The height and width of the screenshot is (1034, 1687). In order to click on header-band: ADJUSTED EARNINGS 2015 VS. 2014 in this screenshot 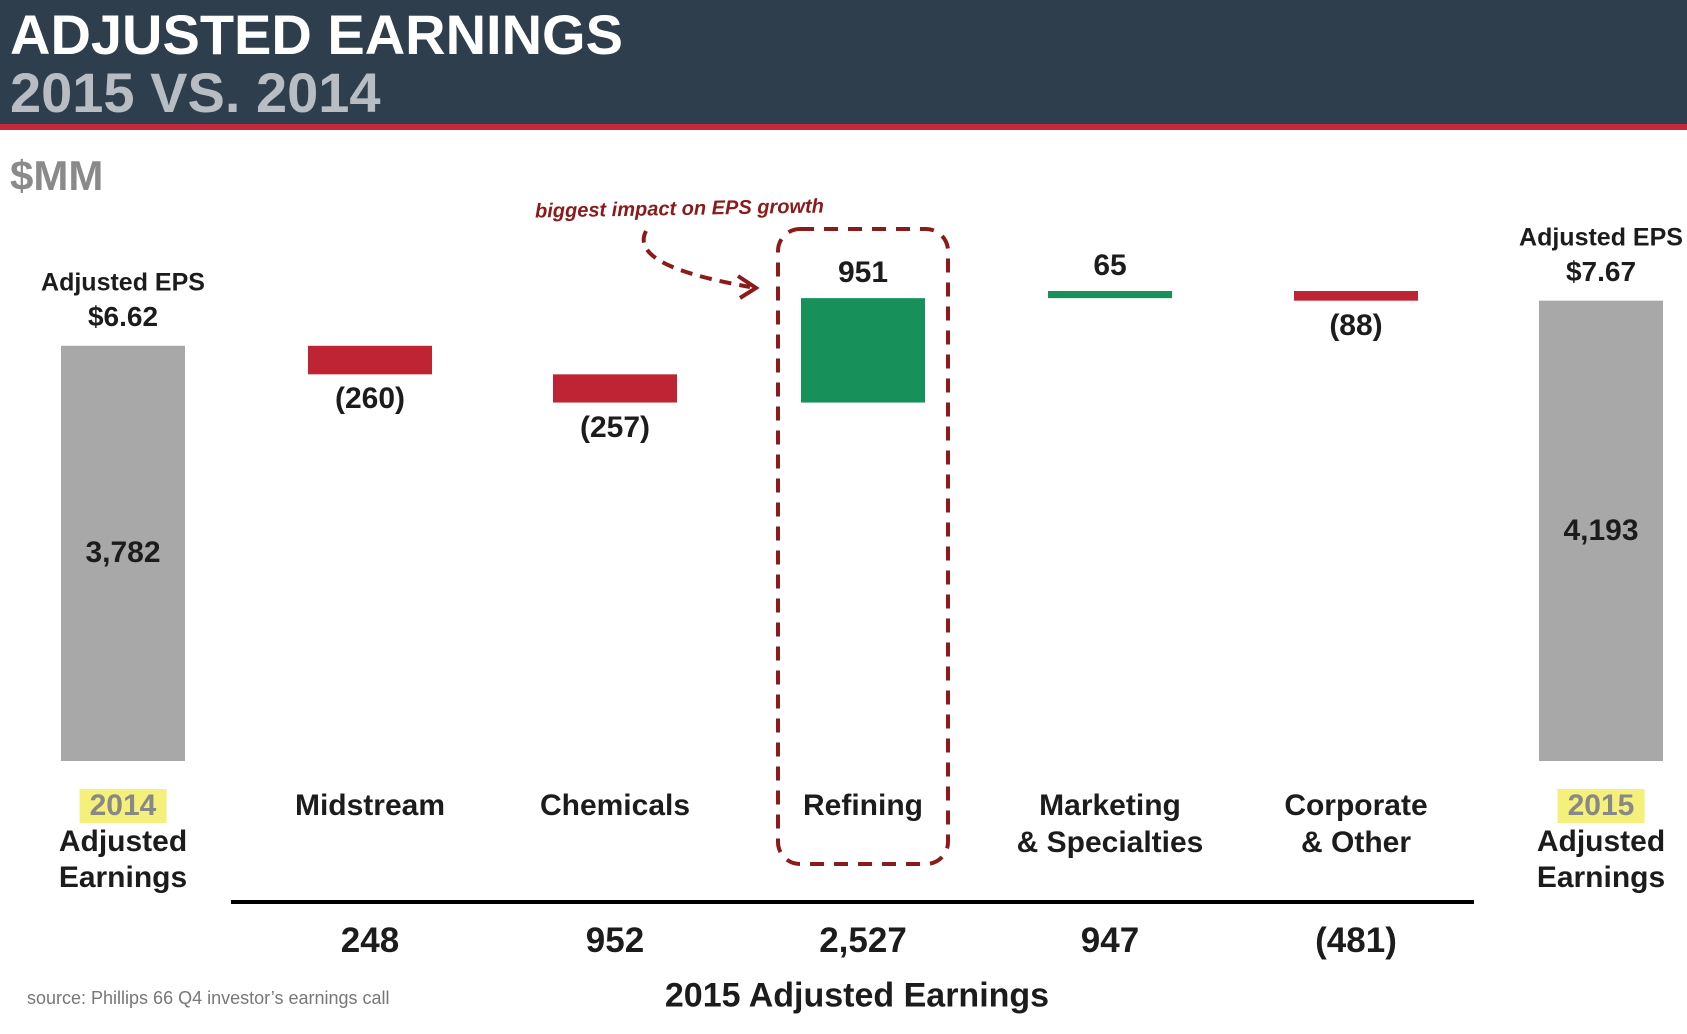, I will do `click(843, 65)`.